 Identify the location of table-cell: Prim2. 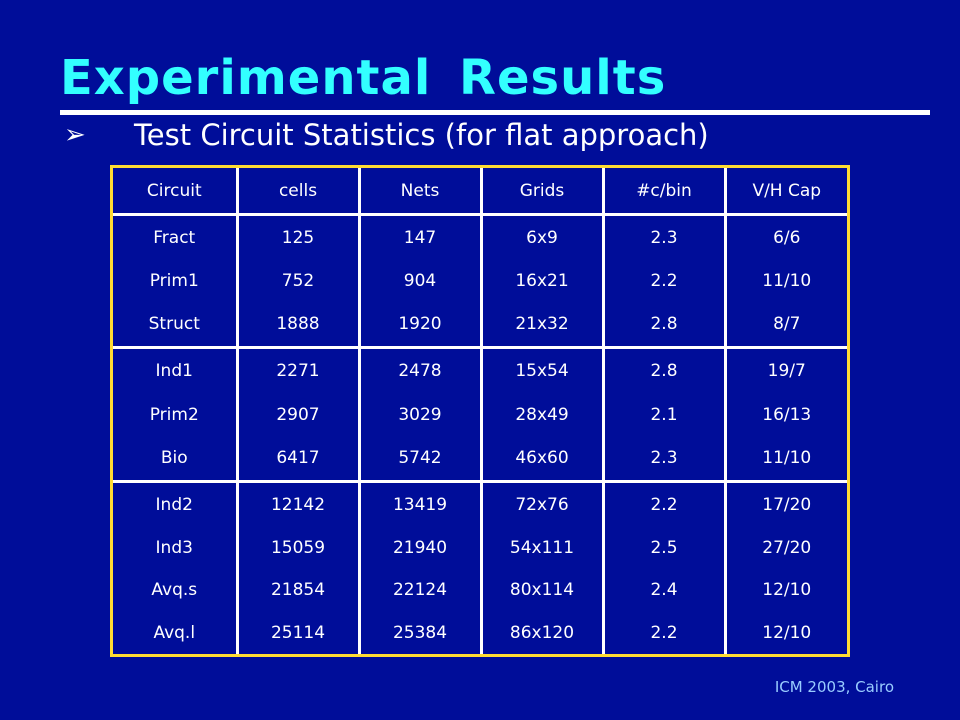
(174, 414).